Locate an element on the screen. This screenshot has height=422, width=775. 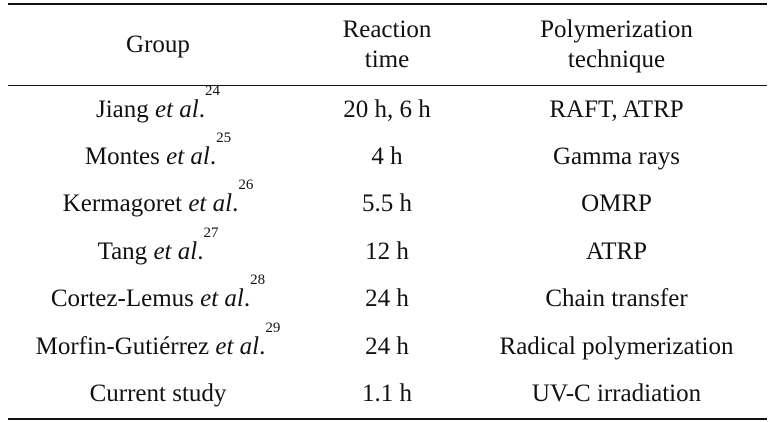
table-row: Jiang et al.24 20 h, 6 h RAFT, ATRP is located at coordinates (387, 107).